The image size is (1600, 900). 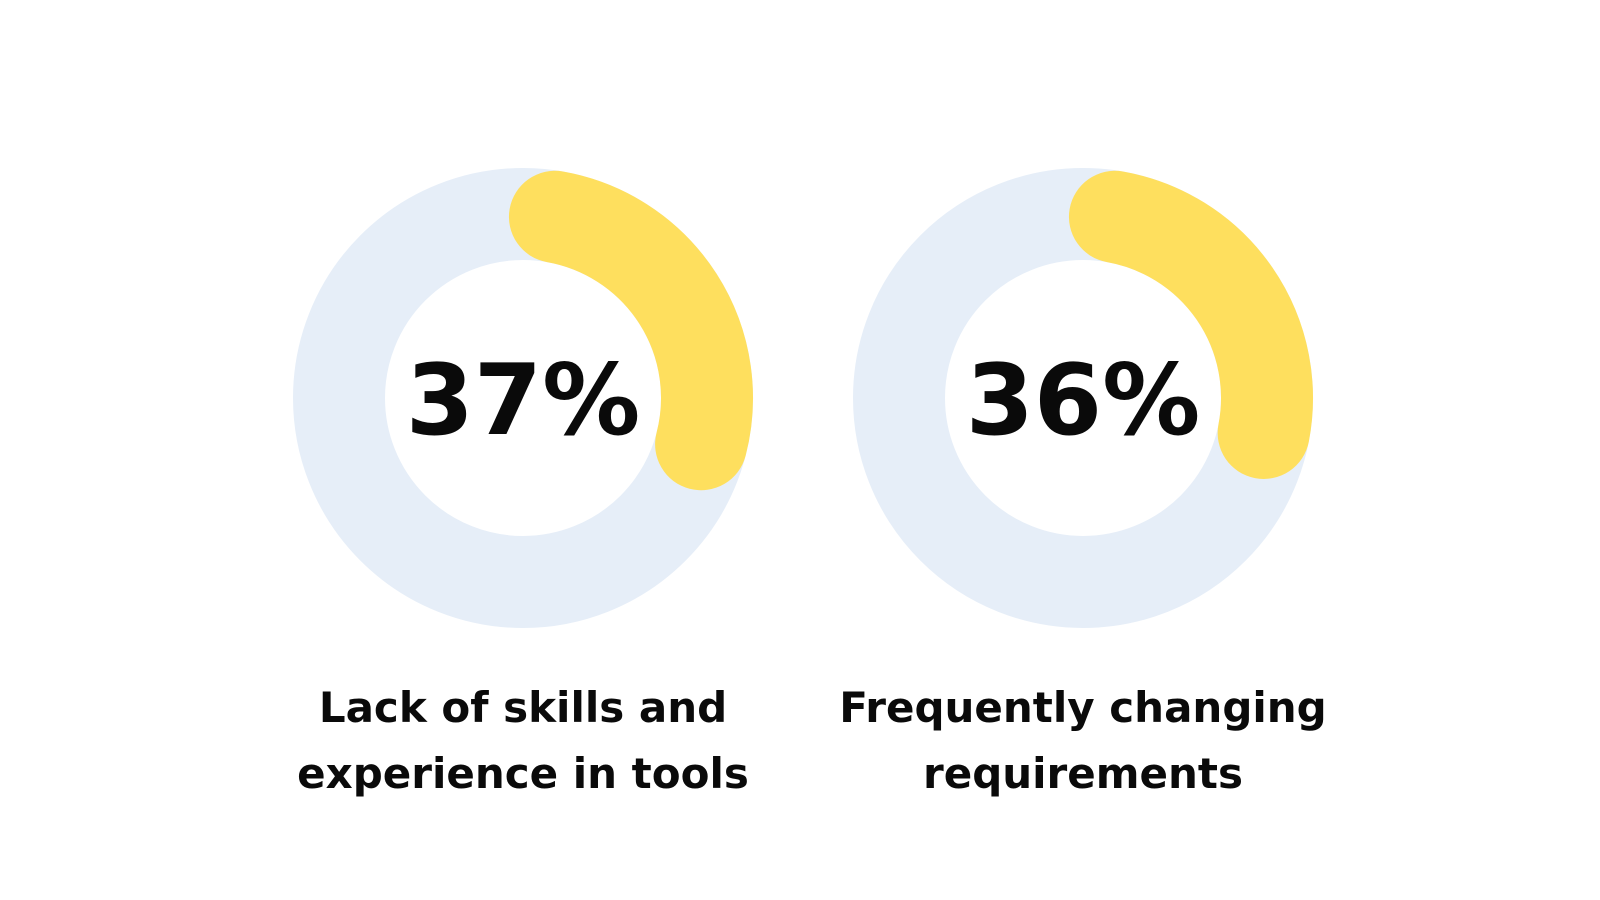 I want to click on donut-2-caption-line-2: requirements, so click(x=1083, y=773).